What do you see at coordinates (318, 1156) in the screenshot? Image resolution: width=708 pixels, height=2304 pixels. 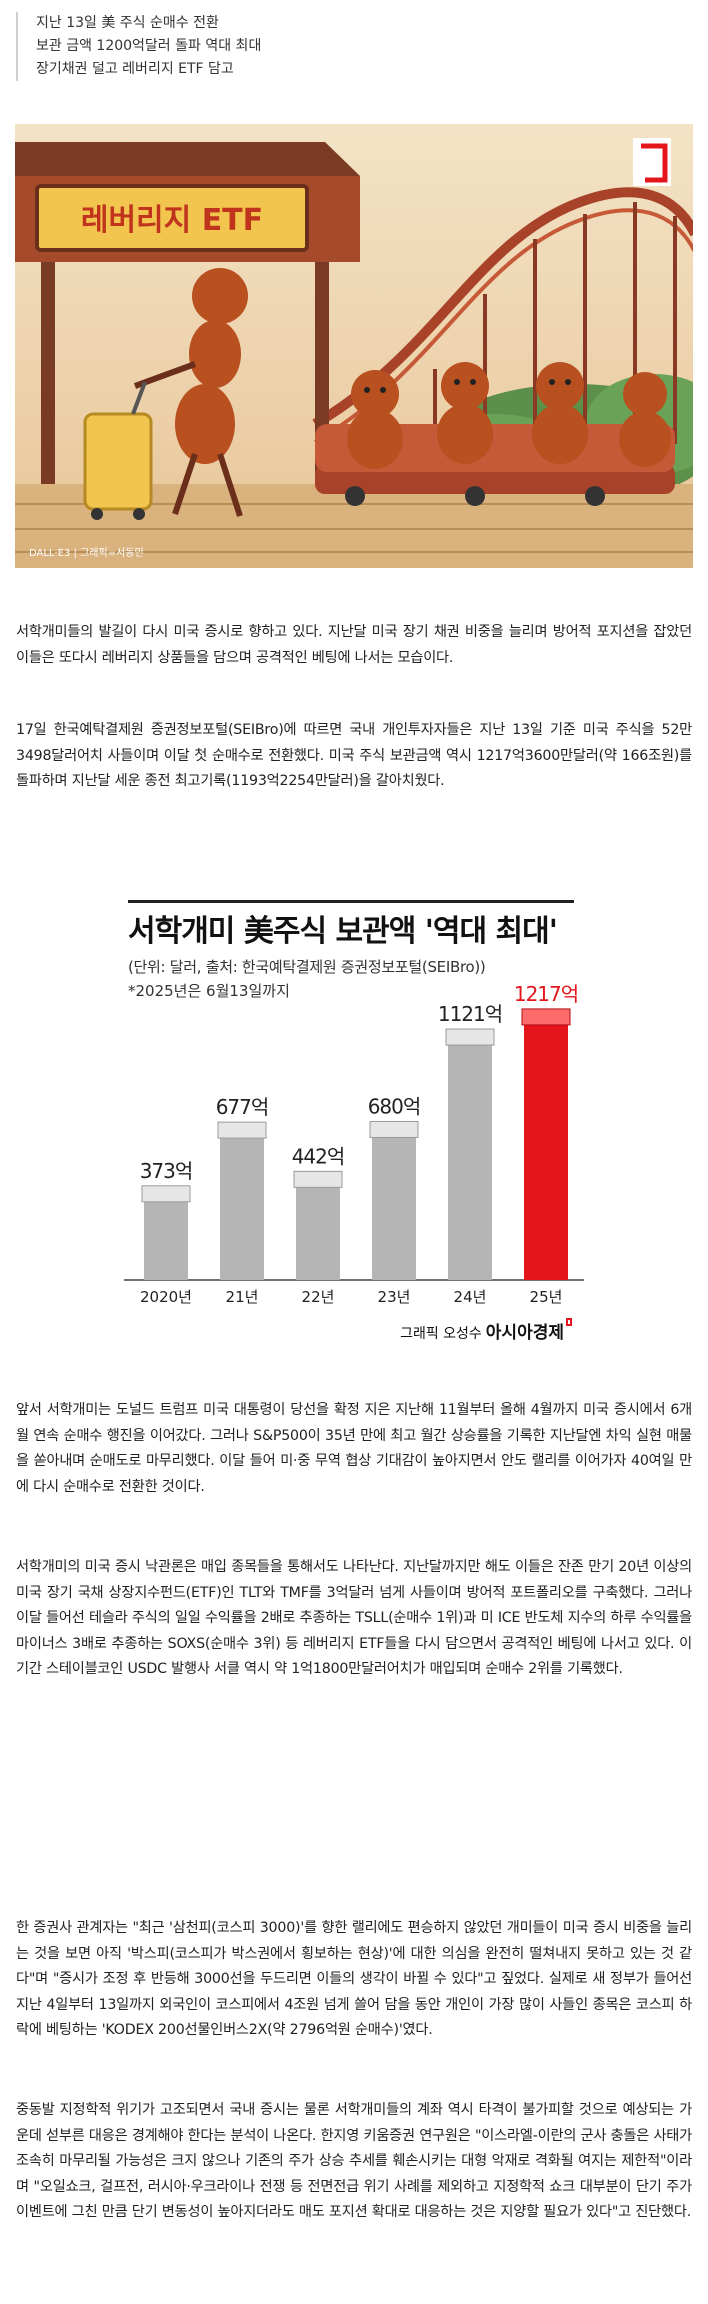 I see `bar-value-label: 442억` at bounding box center [318, 1156].